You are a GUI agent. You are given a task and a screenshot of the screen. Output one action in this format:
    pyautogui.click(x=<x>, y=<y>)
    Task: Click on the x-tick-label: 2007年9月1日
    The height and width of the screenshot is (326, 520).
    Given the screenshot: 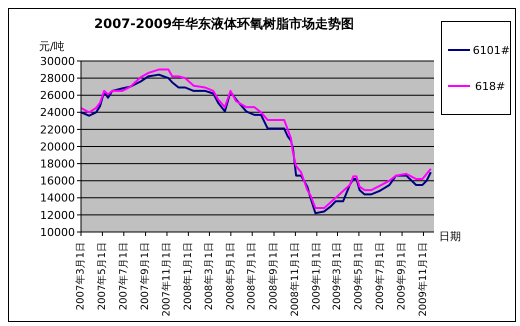 What is the action you would take?
    pyautogui.click(x=145, y=276)
    